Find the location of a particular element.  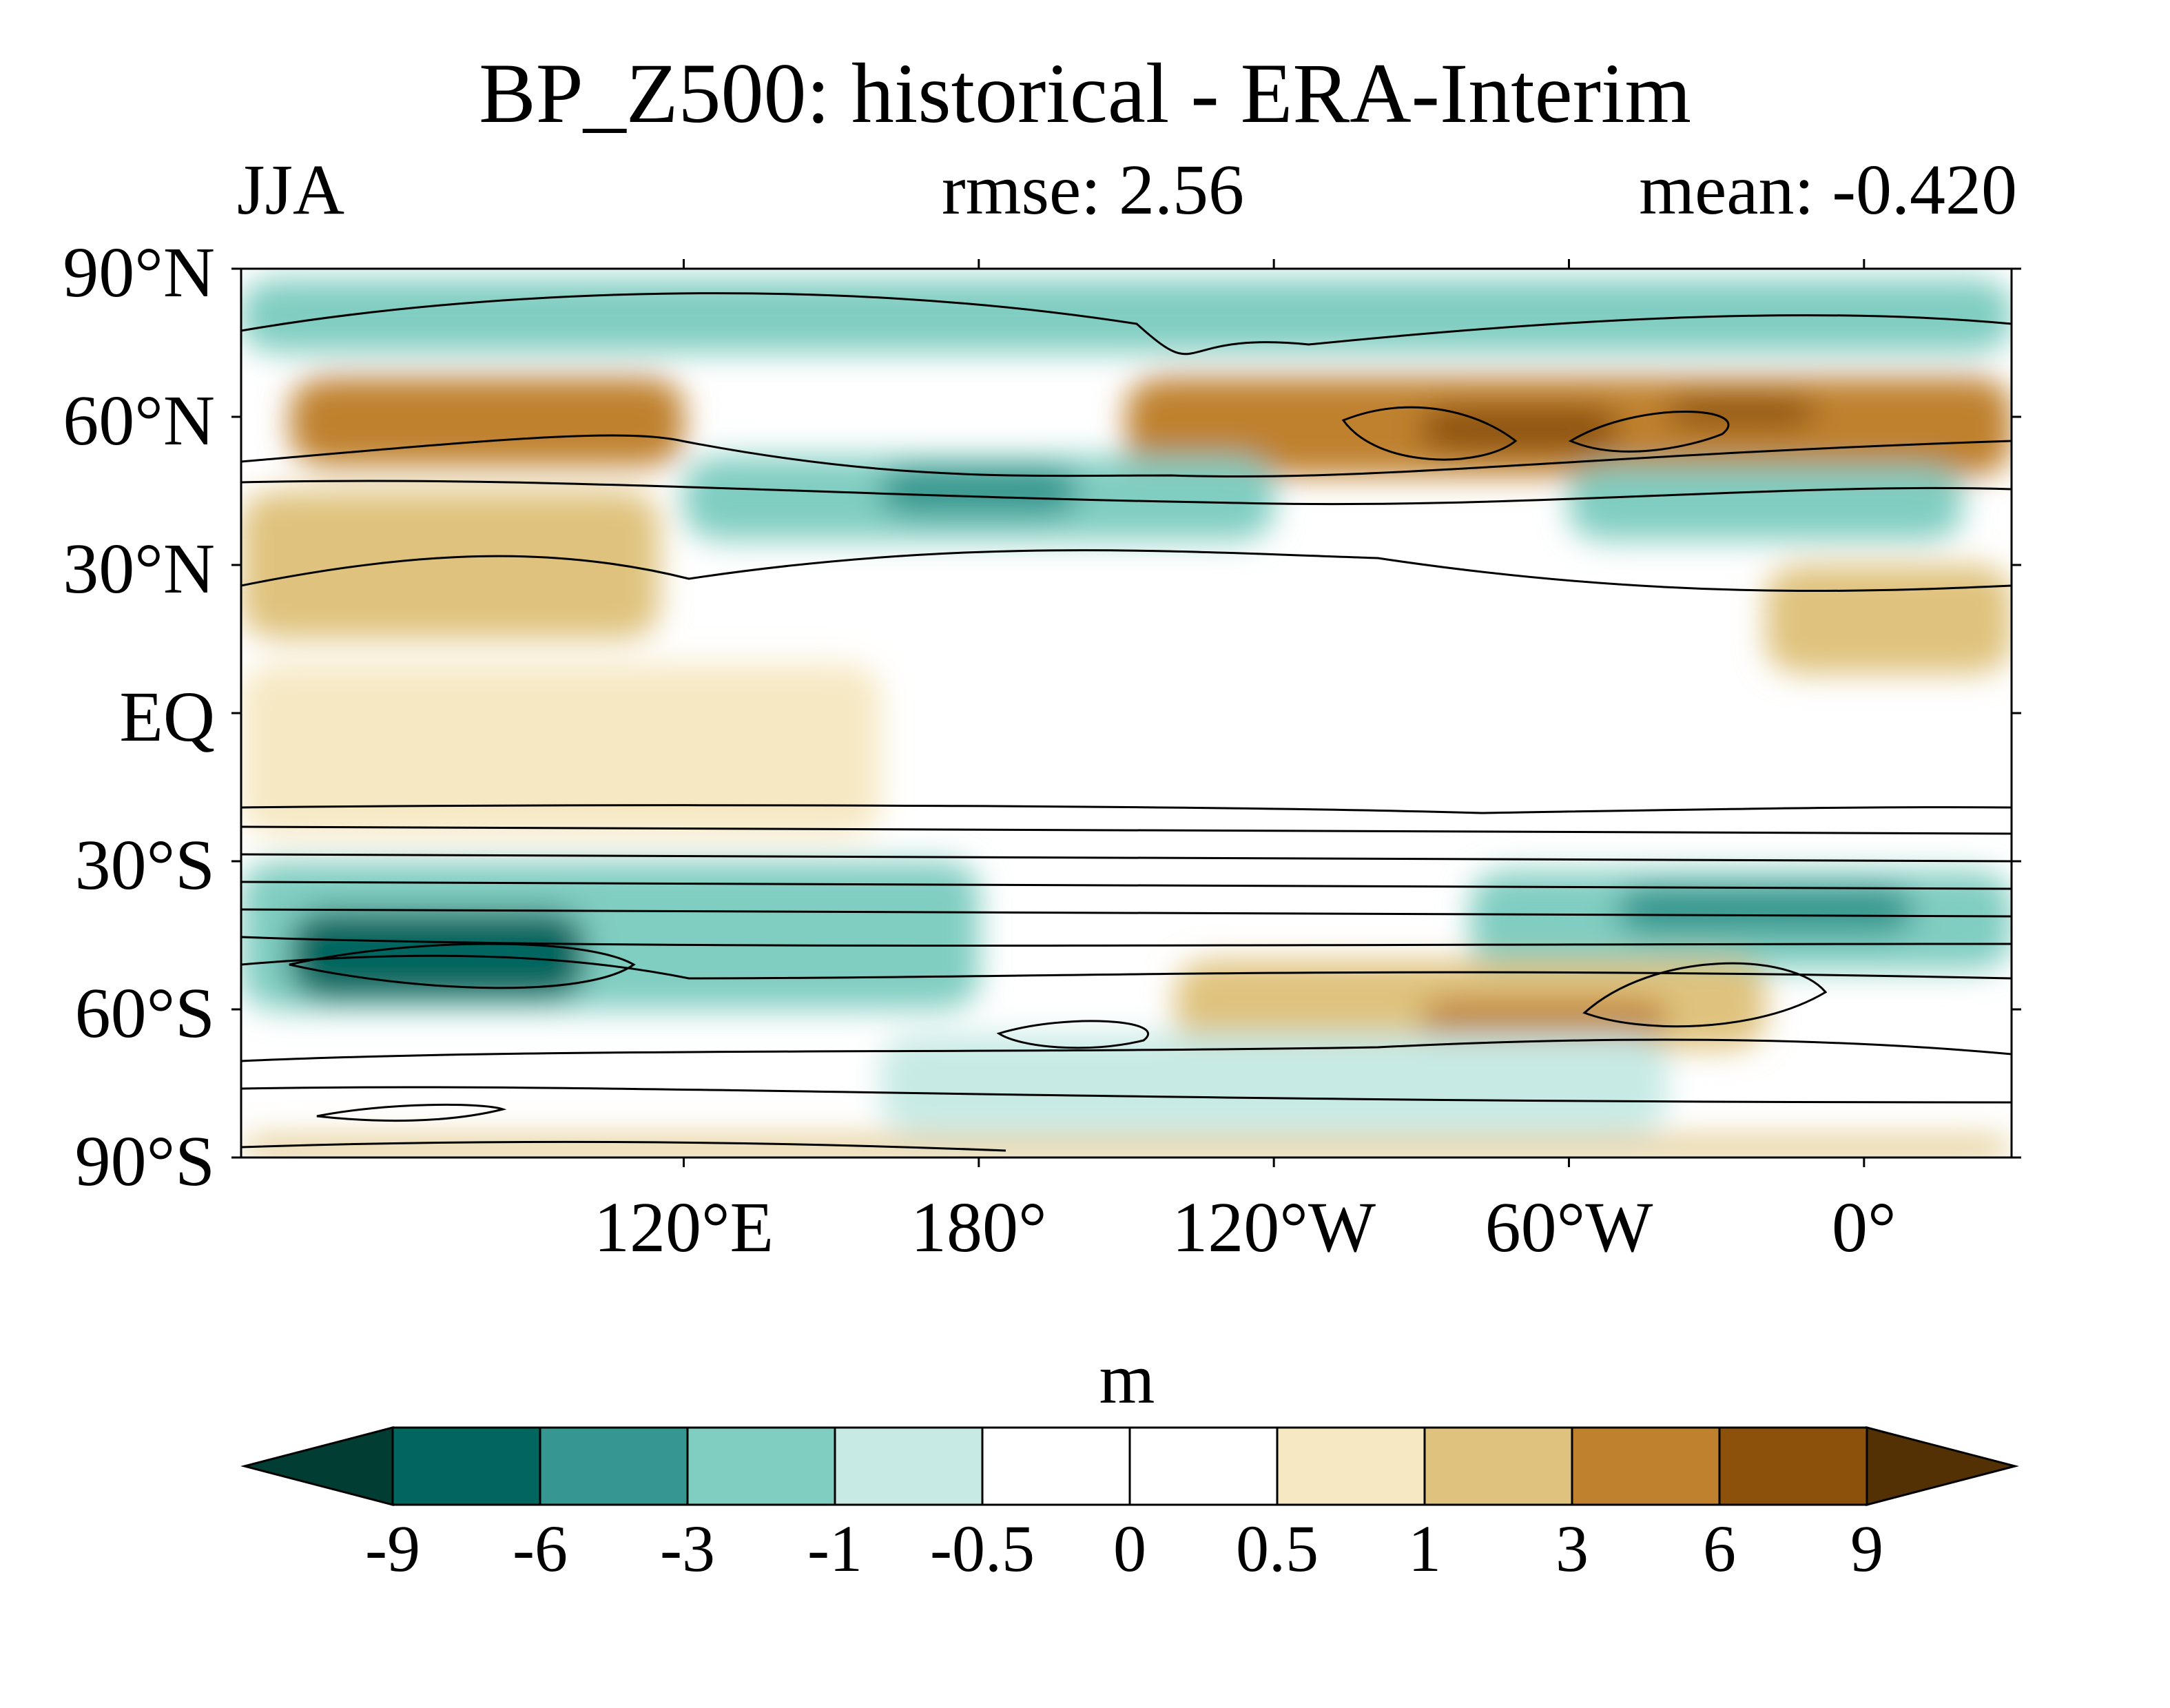

colorbar-level-label: 9 is located at coordinates (1866, 1548).